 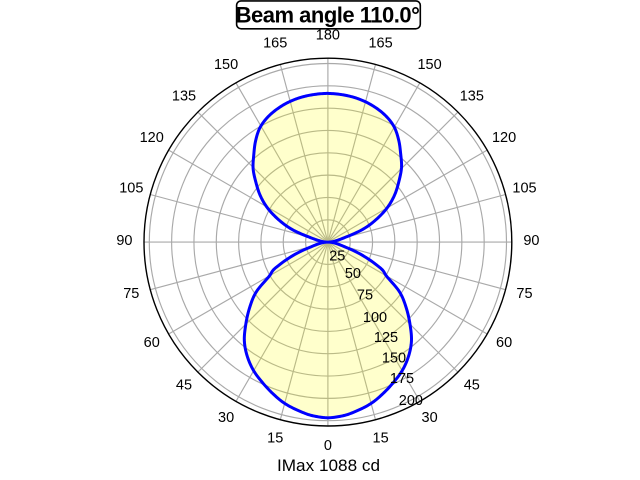 What do you see at coordinates (353, 274) in the screenshot?
I see `svg-text: 50` at bounding box center [353, 274].